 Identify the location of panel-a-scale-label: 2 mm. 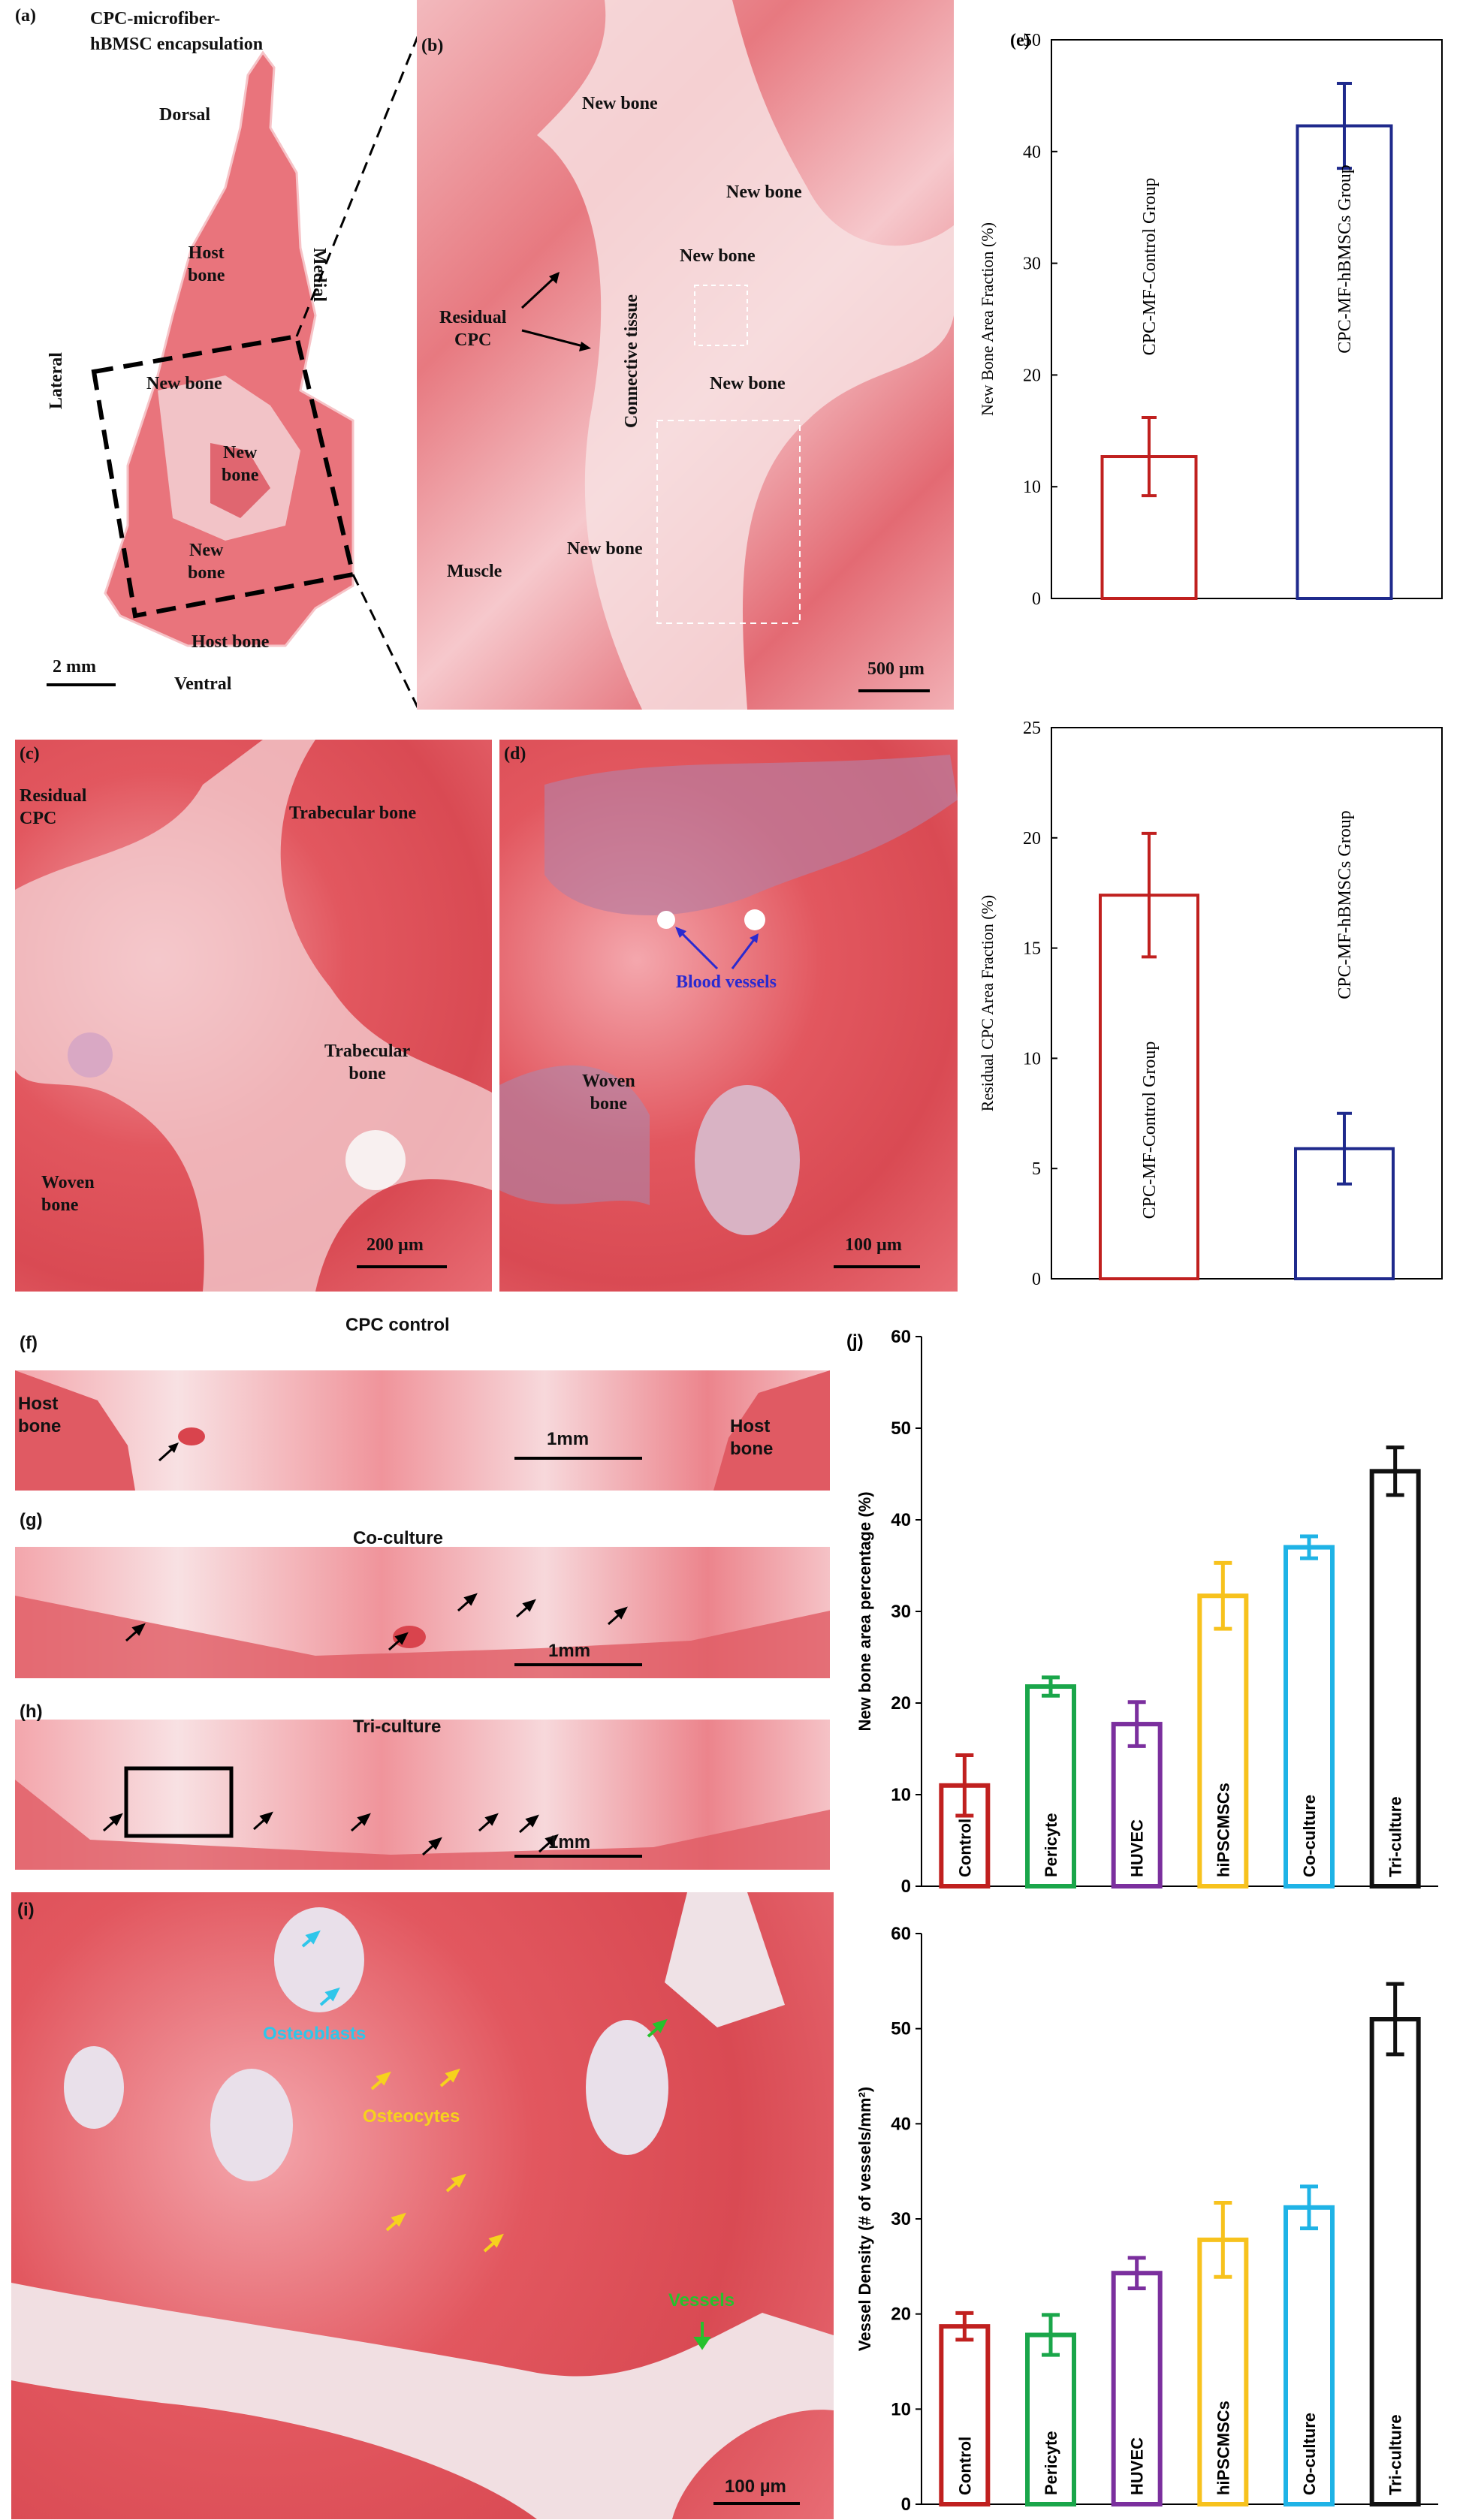
(74, 667).